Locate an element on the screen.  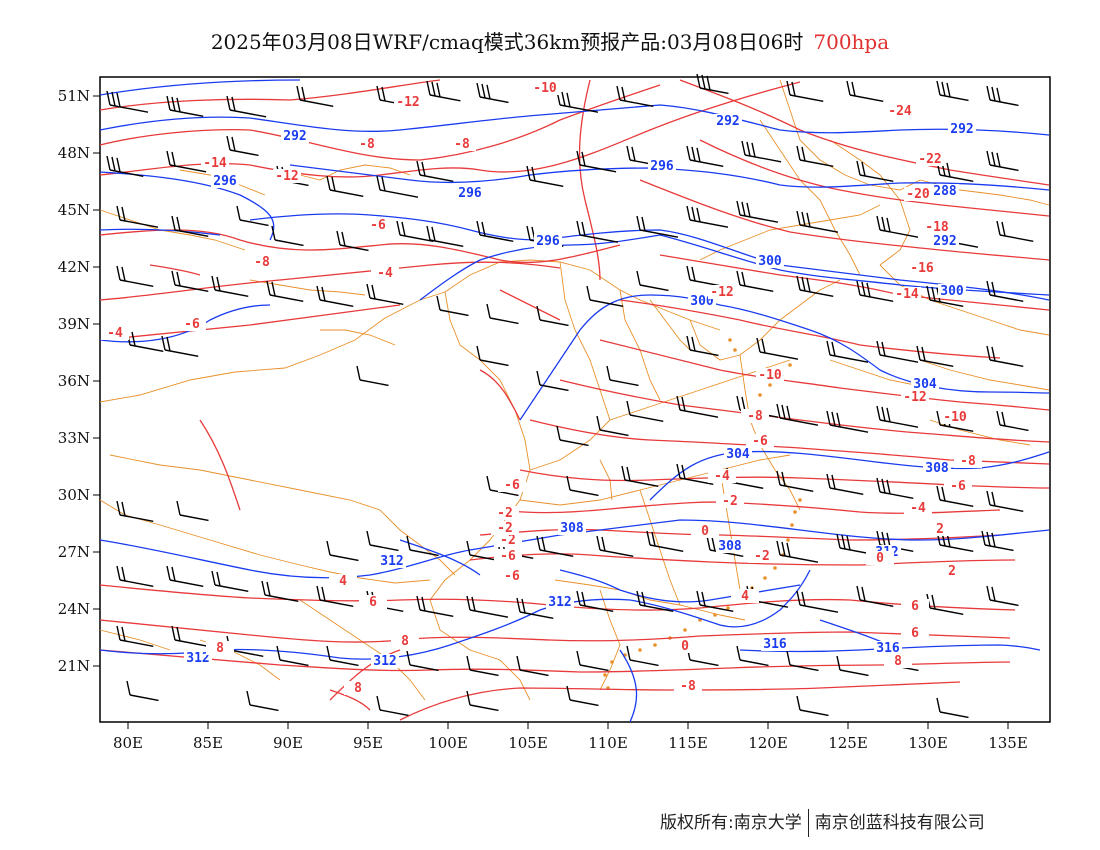
lat-tick-label: 51N is located at coordinates (74, 96).